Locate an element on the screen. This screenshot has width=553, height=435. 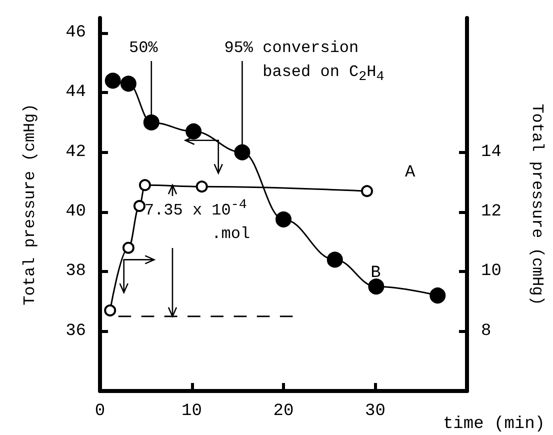
x-tick-label: 30 is located at coordinates (375, 411).